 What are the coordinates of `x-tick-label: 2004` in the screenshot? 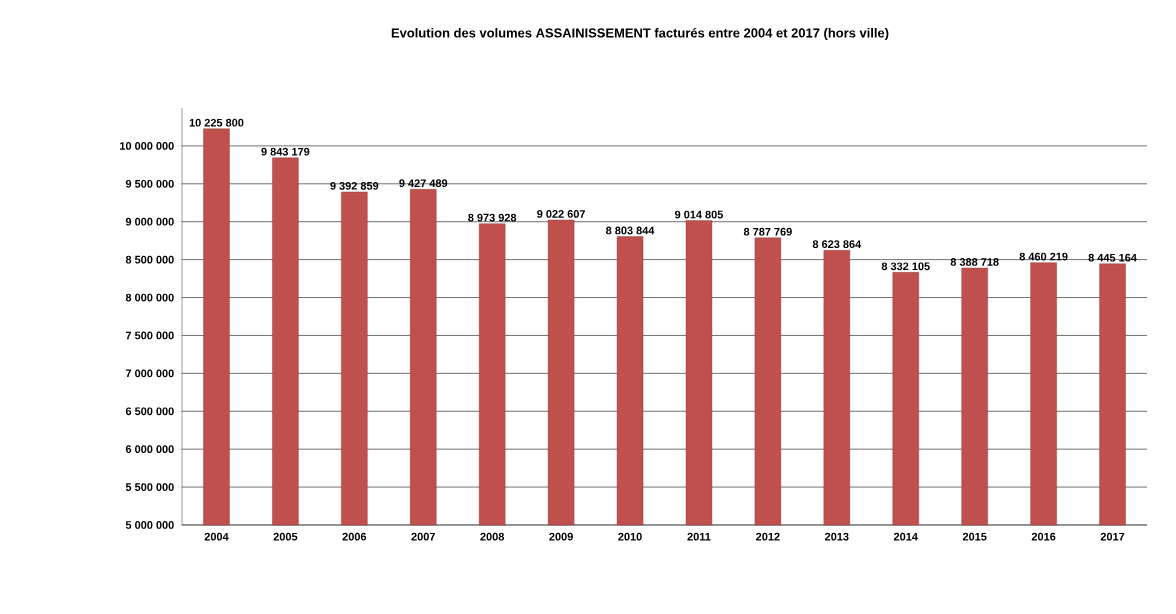 It's located at (216, 536).